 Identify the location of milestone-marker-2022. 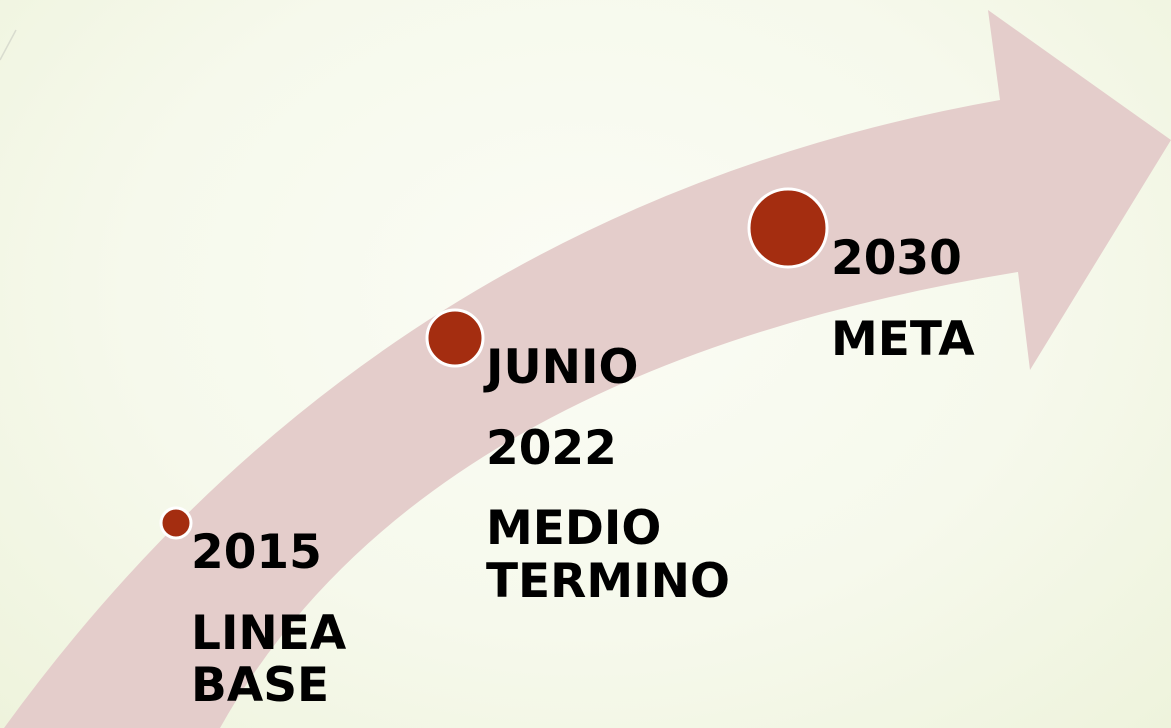
(455, 338).